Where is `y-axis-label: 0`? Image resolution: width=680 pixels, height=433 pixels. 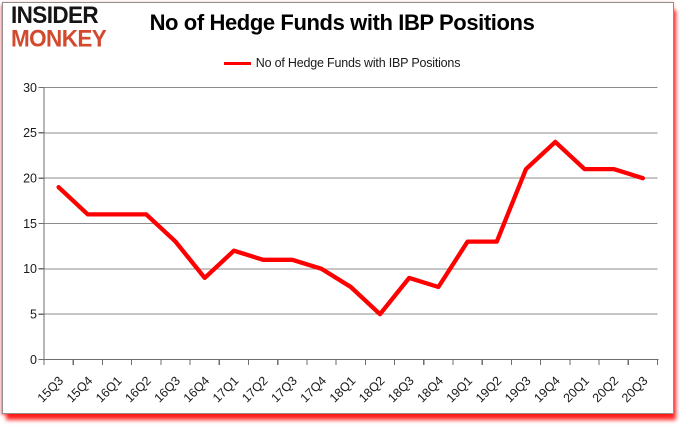
y-axis-label: 0 is located at coordinates (33, 360).